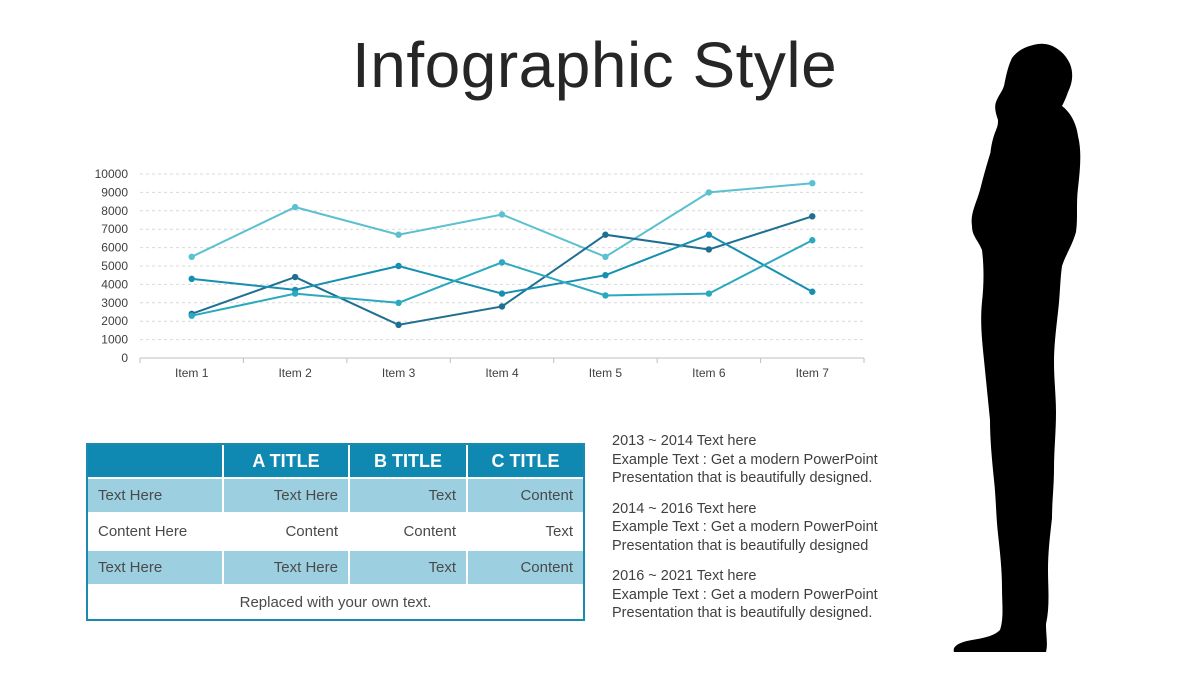 The height and width of the screenshot is (675, 1200). Describe the element at coordinates (114, 340) in the screenshot. I see `y-tick-label: 1000` at that location.